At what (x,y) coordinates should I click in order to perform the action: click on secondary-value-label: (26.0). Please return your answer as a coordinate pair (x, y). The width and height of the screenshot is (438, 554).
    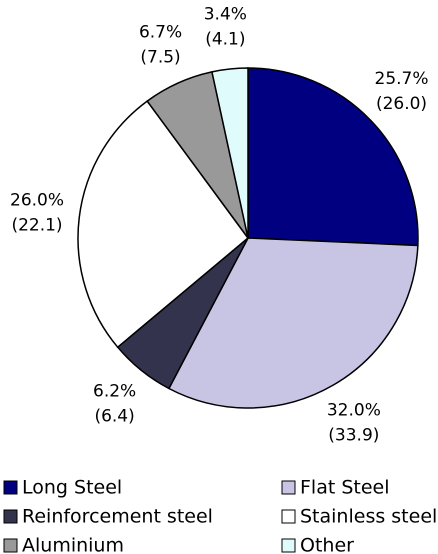
    Looking at the image, I should click on (401, 104).